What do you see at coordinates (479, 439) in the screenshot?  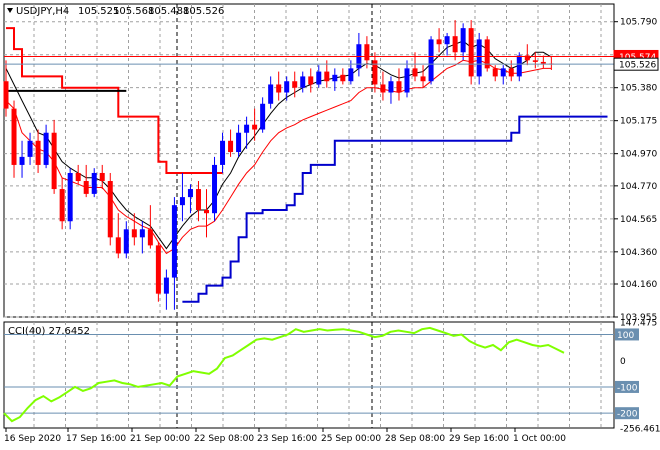 I see `x-tick-label: 29 Sep 16:00` at bounding box center [479, 439].